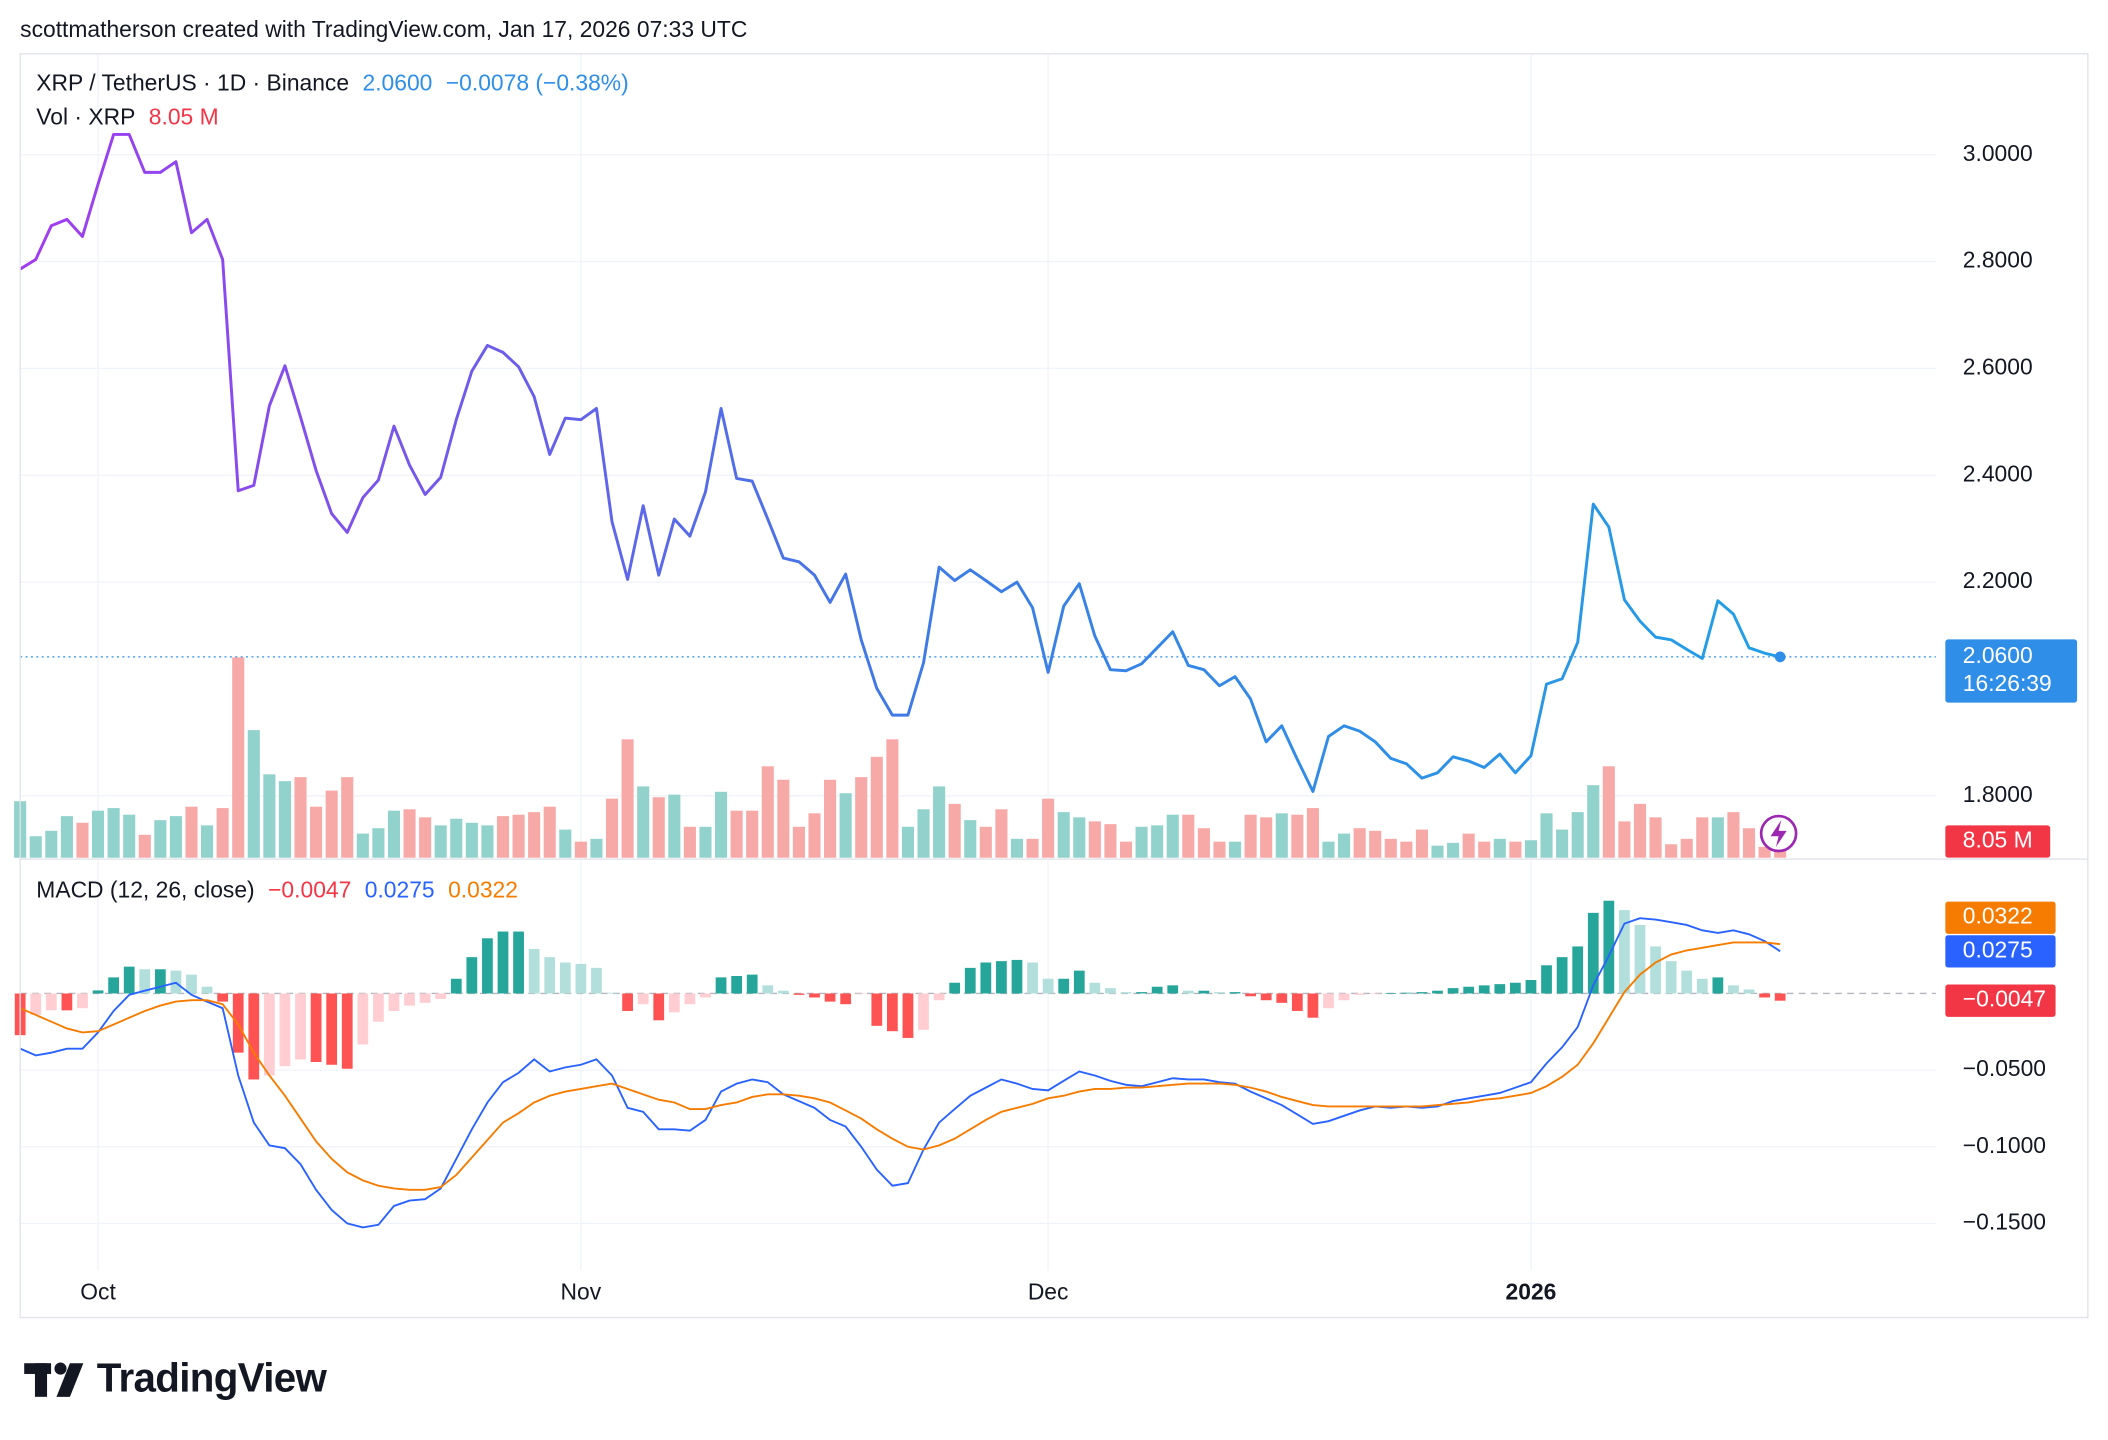  What do you see at coordinates (398, 83) in the screenshot?
I see `legend-price: 2.0600` at bounding box center [398, 83].